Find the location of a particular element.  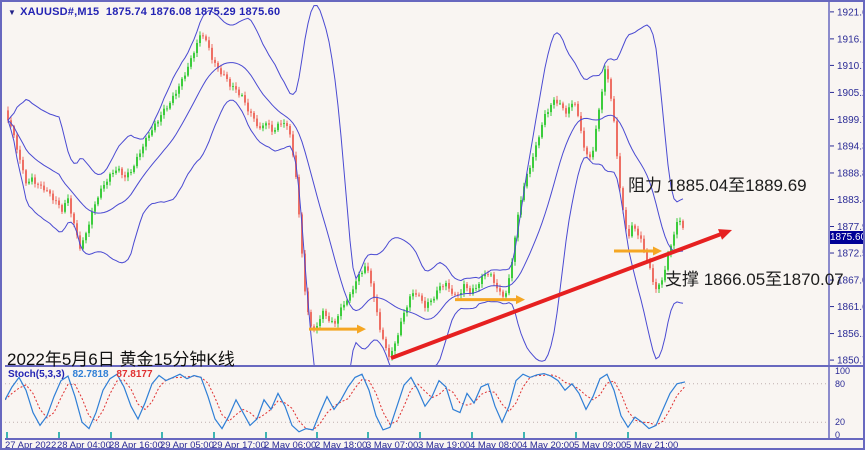

svg-text: 1905.20 is located at coordinates (851, 93).